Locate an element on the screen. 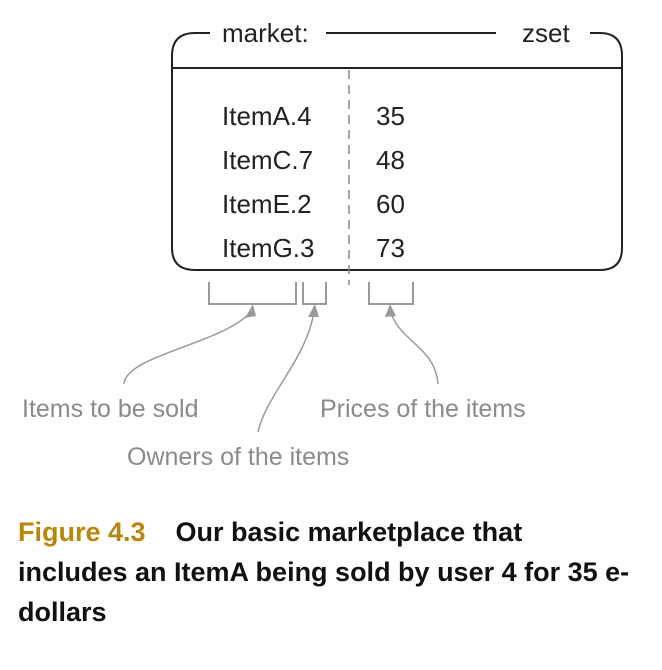 The height and width of the screenshot is (670, 662). zset-key-label: market: is located at coordinates (265, 33).